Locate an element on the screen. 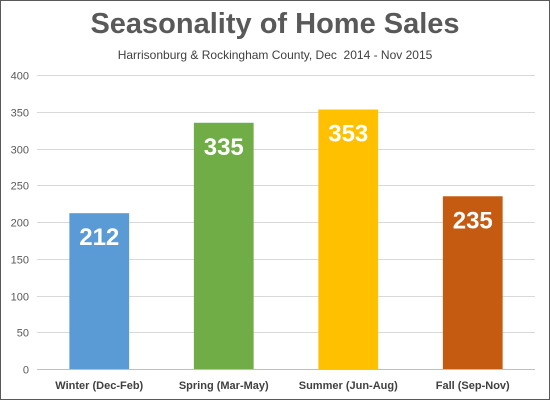  chart-title: Seasonality of Home Sales is located at coordinates (275, 24).